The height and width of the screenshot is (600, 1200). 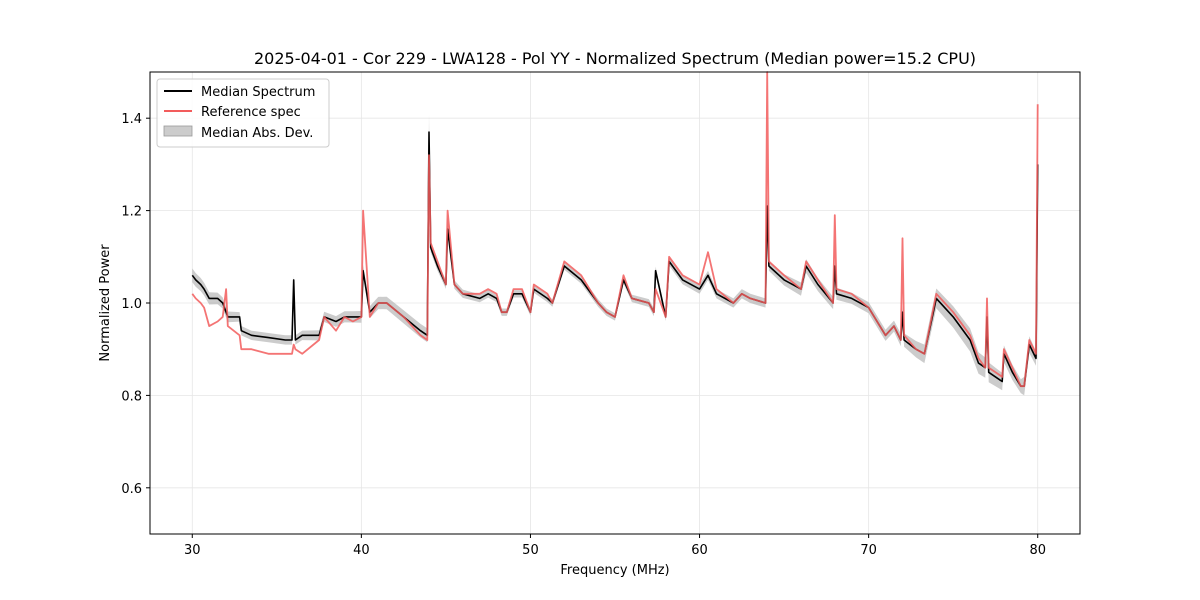 I want to click on x-tick-label: 40, so click(x=361, y=550).